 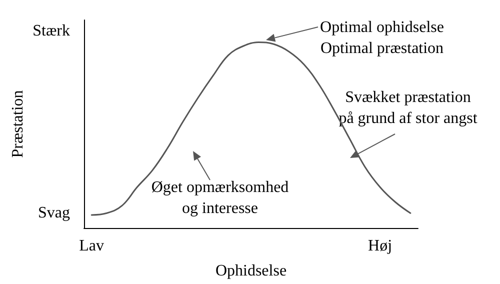 What do you see at coordinates (54, 213) in the screenshot?
I see `text: Svag` at bounding box center [54, 213].